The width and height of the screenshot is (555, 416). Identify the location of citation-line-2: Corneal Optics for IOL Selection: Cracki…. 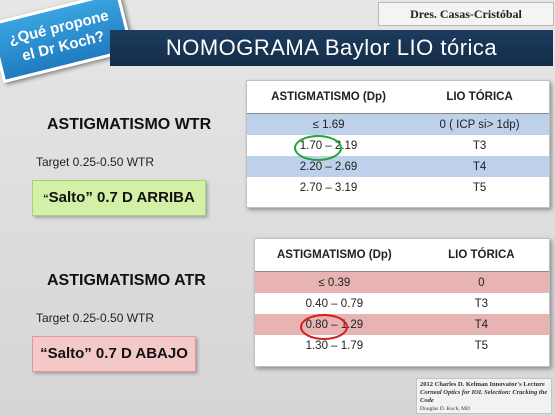
(484, 396).